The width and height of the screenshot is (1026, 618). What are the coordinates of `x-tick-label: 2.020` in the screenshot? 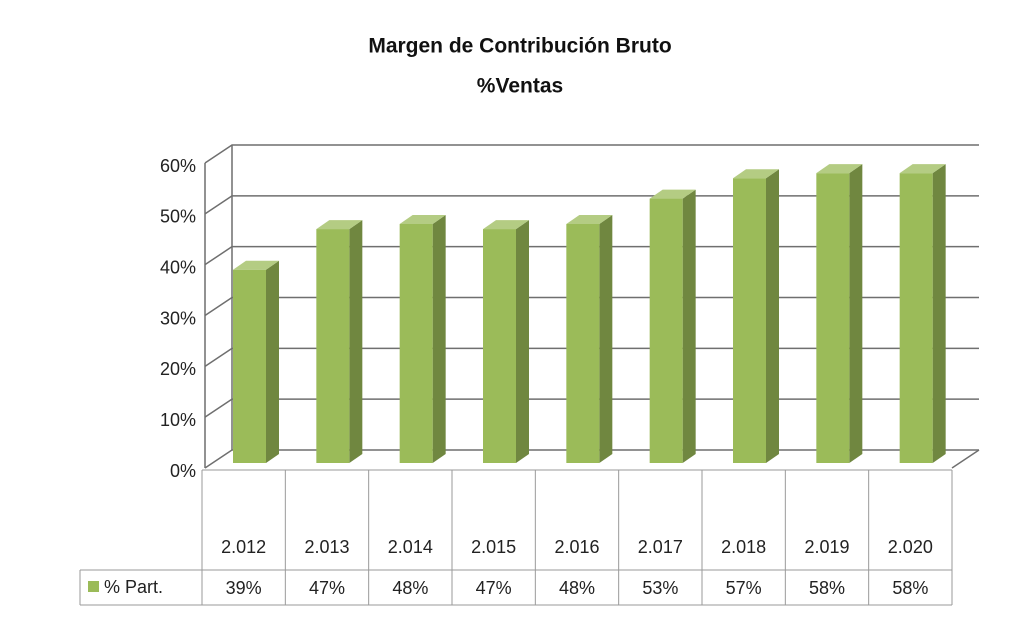 It's located at (910, 547).